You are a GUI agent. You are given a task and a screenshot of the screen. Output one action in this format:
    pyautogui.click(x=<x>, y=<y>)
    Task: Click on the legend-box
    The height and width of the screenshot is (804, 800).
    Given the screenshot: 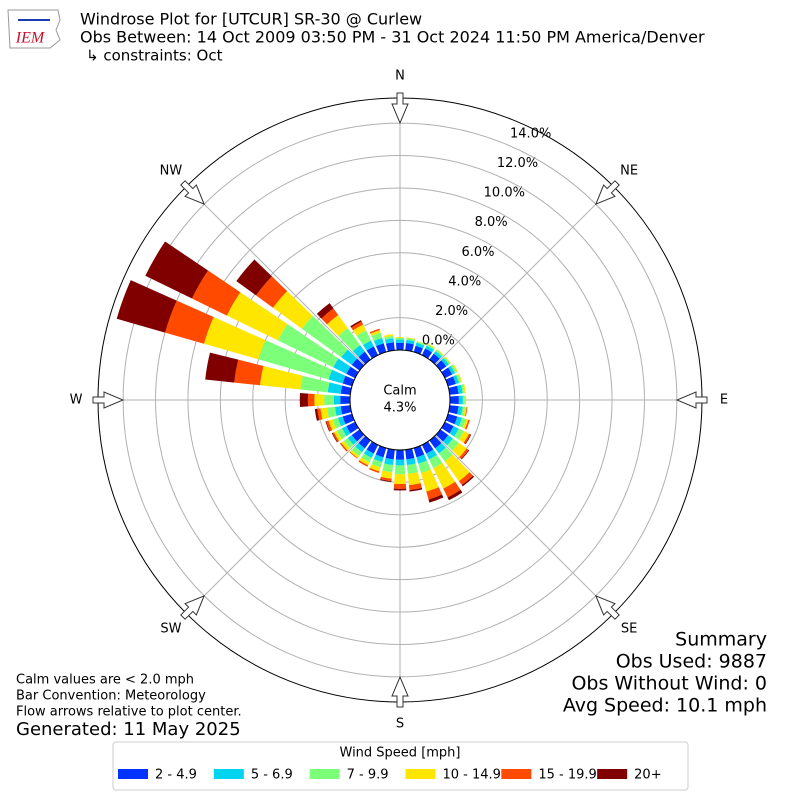 What is the action you would take?
    pyautogui.click(x=400, y=766)
    